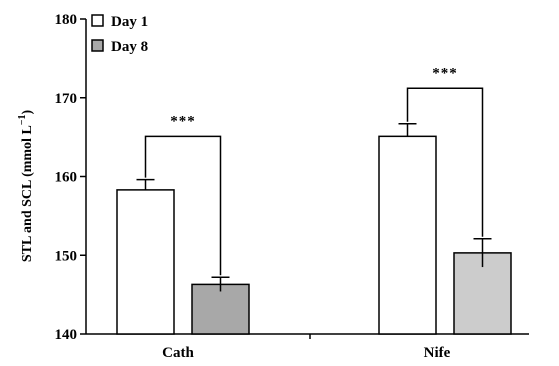 Image resolution: width=559 pixels, height=366 pixels. What do you see at coordinates (26, 186) in the screenshot?
I see `y-axis-label: STL and SCL (mmol L−1)` at bounding box center [26, 186].